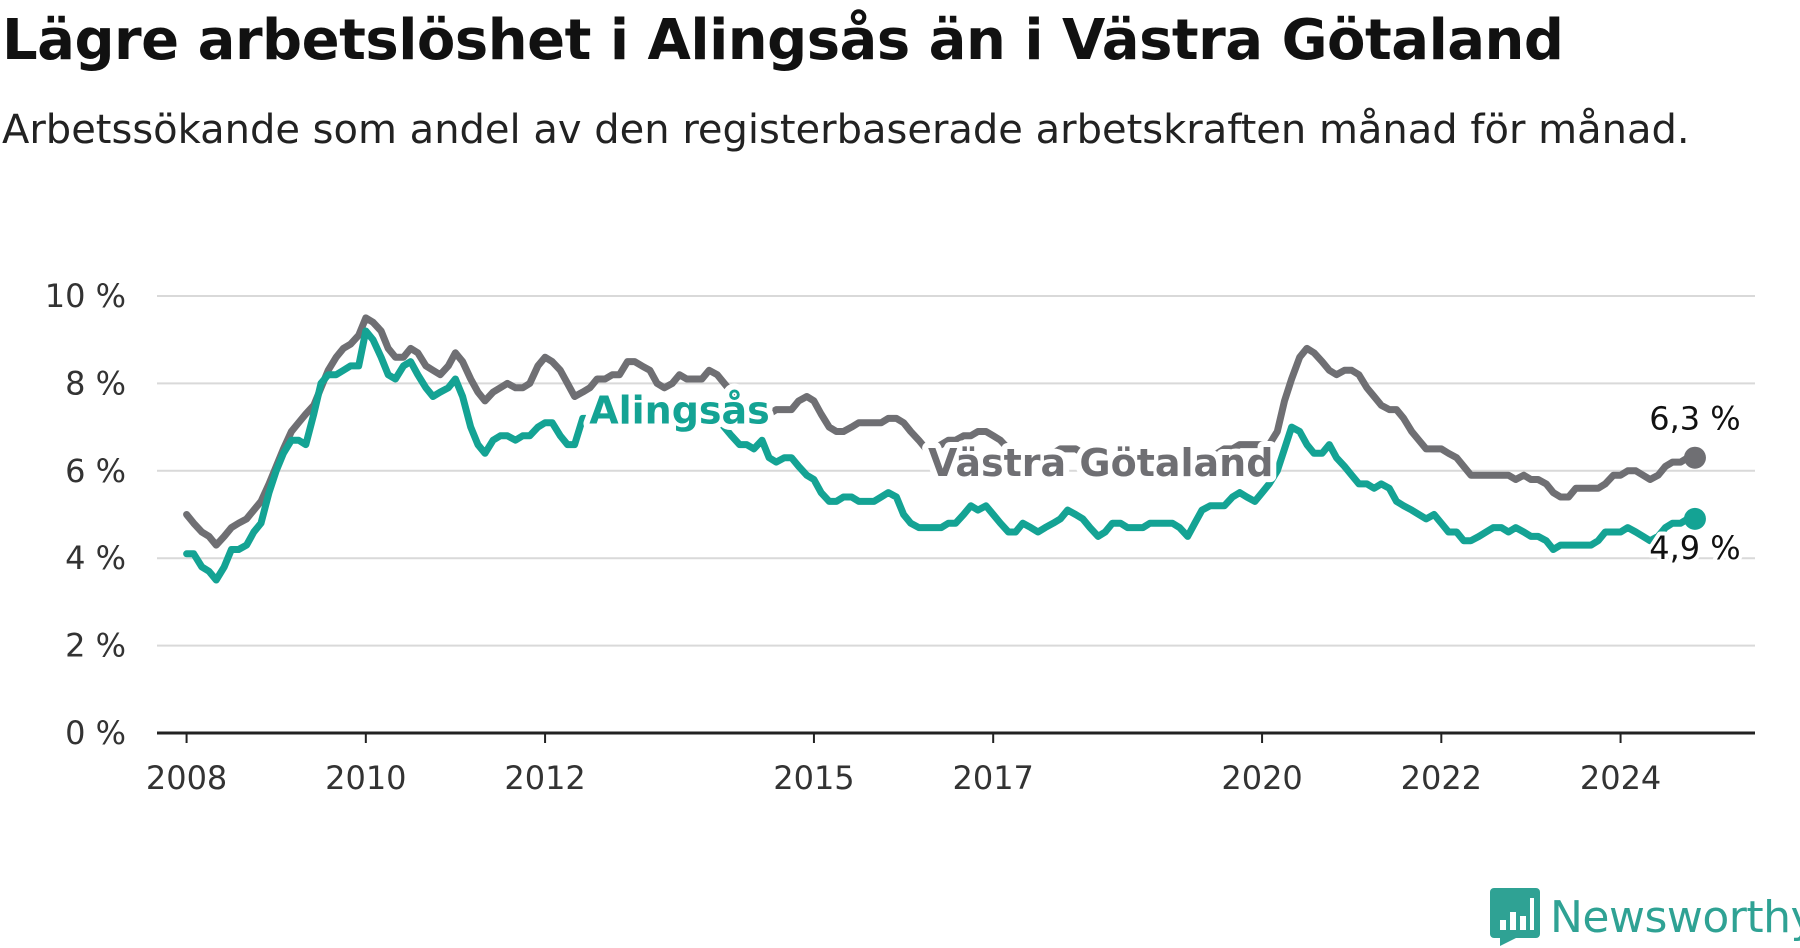 The height and width of the screenshot is (948, 1800). I want to click on x-tick-label: 2017, so click(992, 778).